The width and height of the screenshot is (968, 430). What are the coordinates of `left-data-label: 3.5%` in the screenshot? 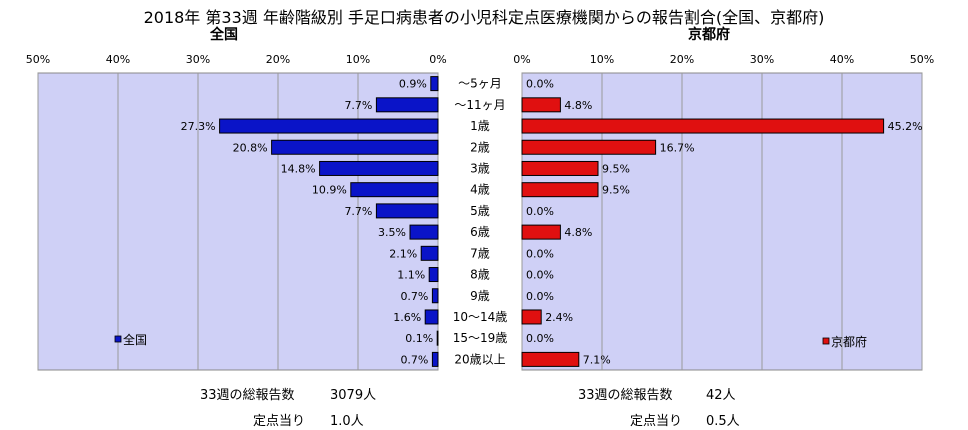 It's located at (392, 232).